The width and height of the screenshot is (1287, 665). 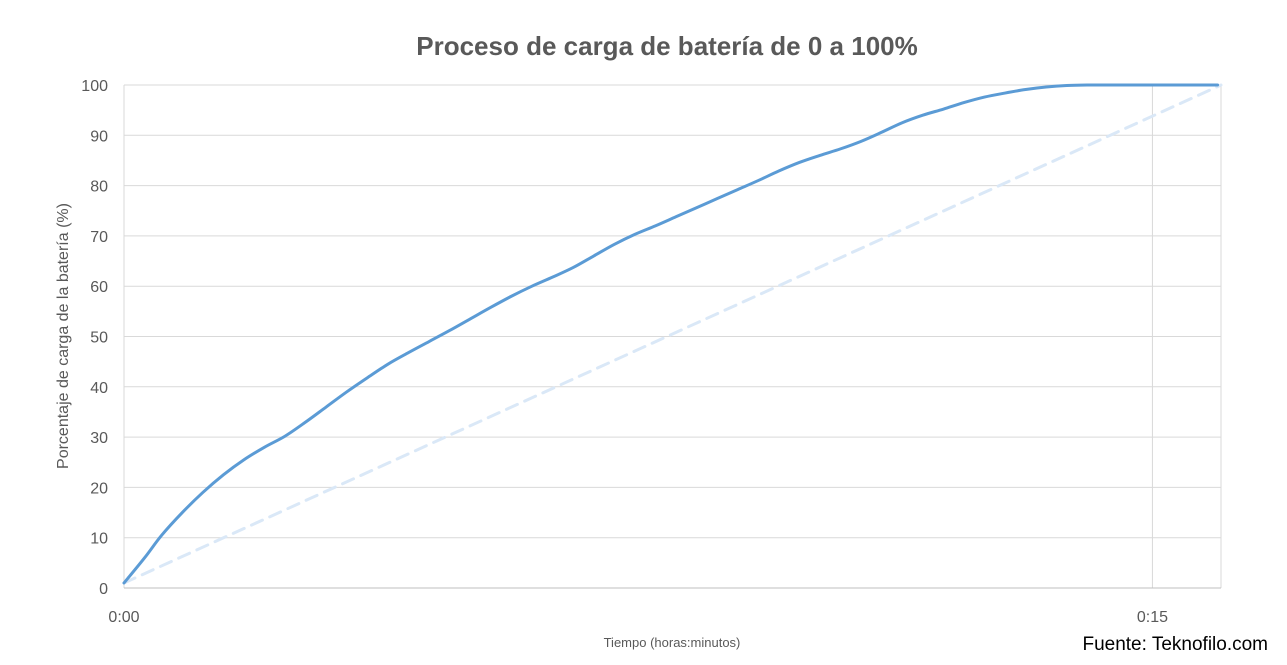 I want to click on y-tick-label-60: 60, so click(x=99, y=287).